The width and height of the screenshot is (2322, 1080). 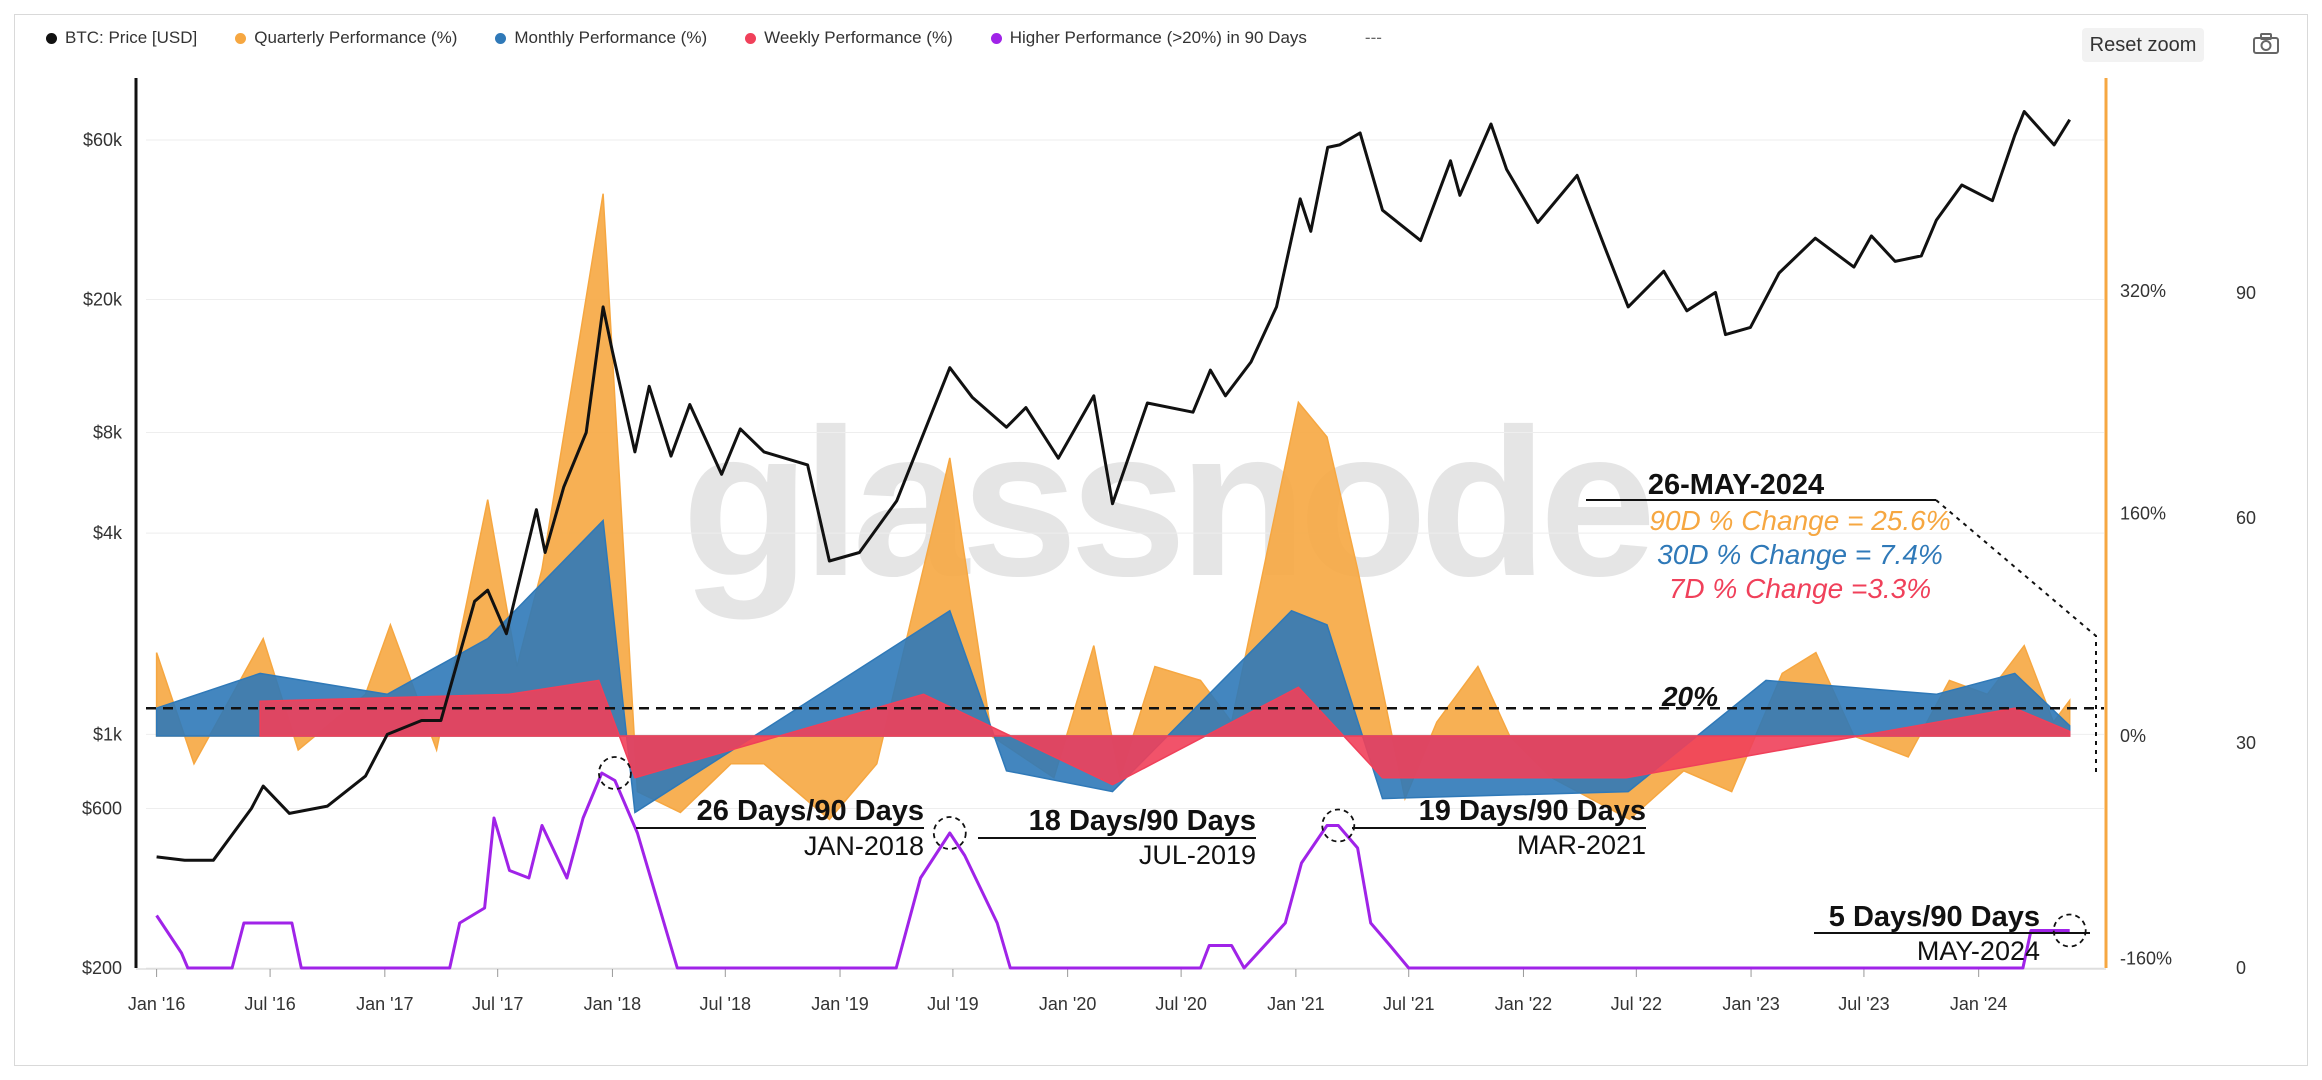 What do you see at coordinates (1581, 845) in the screenshot?
I see `callout-subtitle: MAR-2021` at bounding box center [1581, 845].